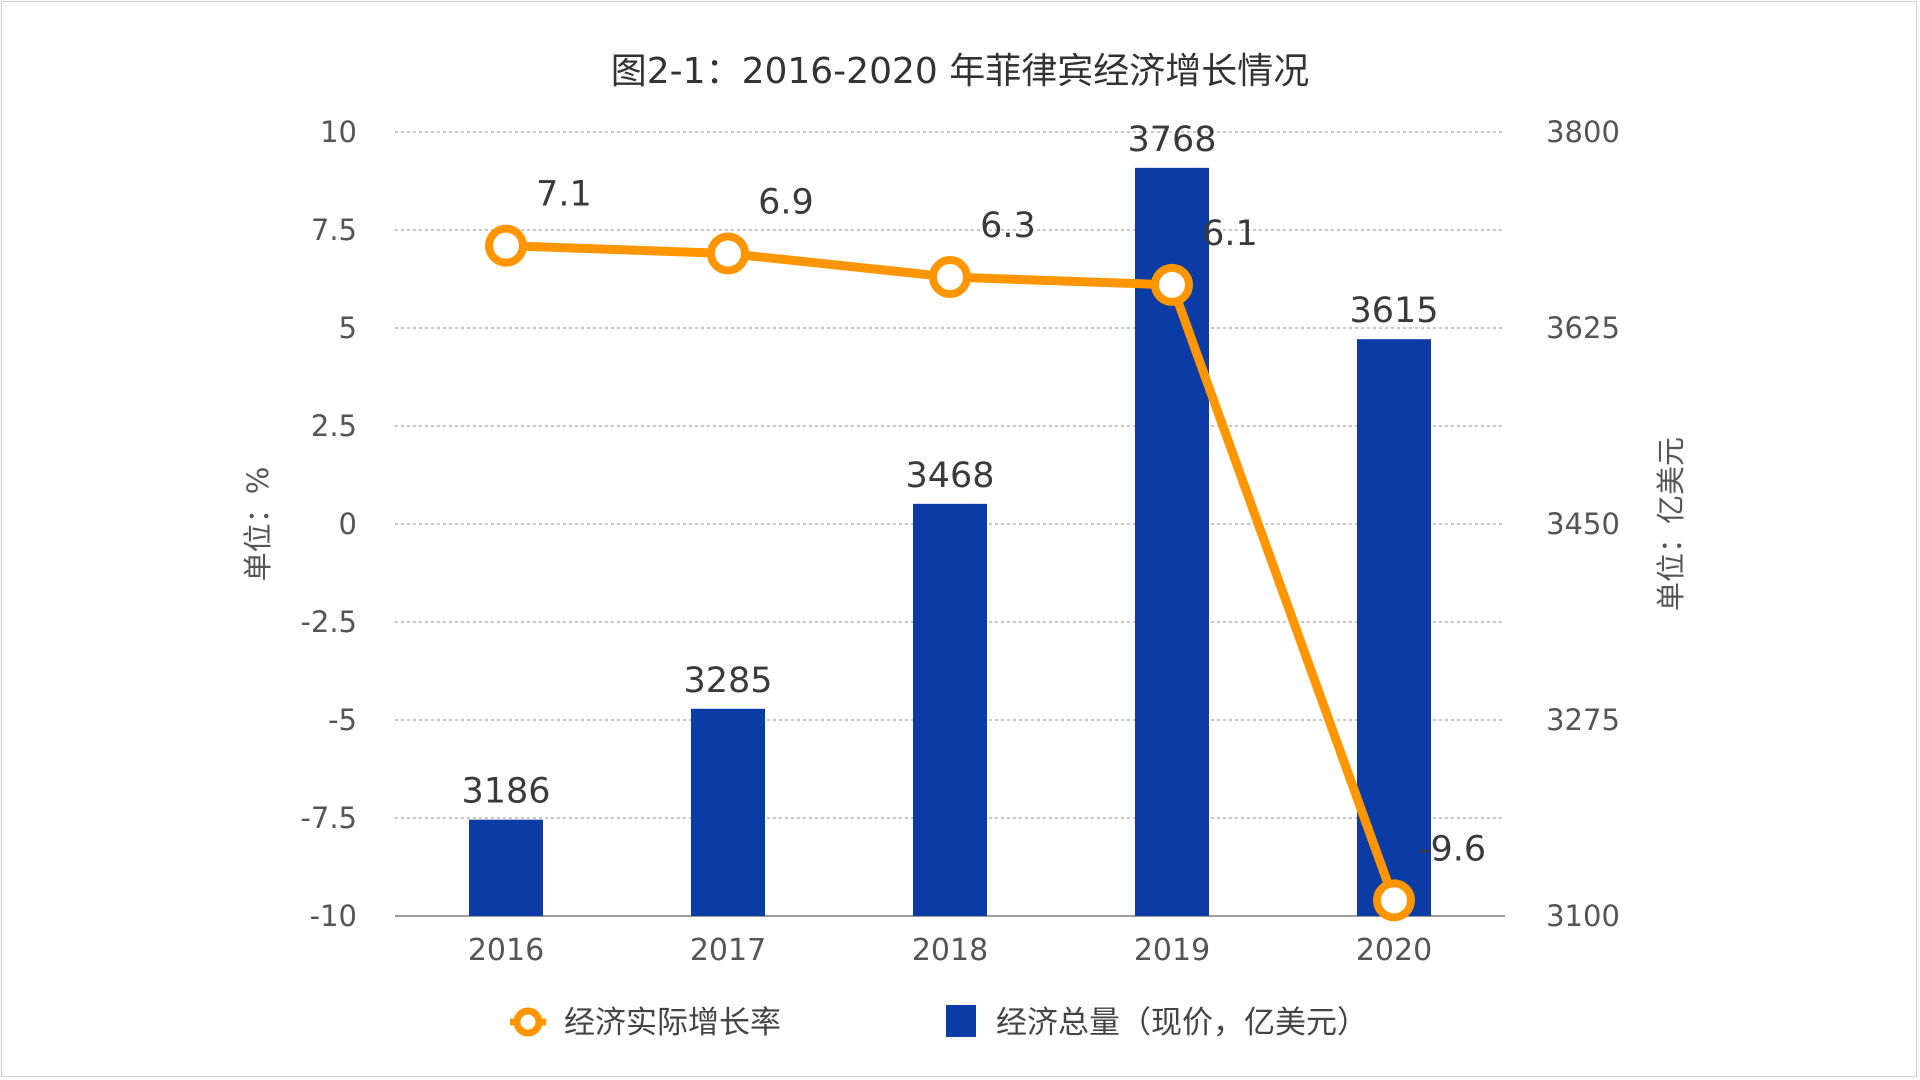 This screenshot has width=1920, height=1080. I want to click on right-tick-label: 3450, so click(1583, 524).